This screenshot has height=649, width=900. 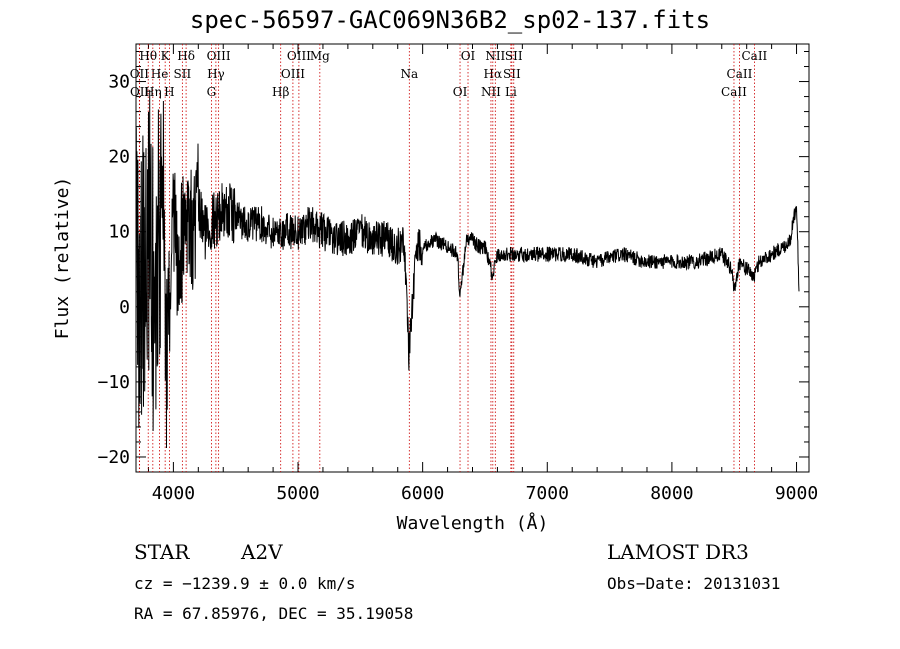 I want to click on survey-name: LAMOST DR3, so click(x=678, y=552).